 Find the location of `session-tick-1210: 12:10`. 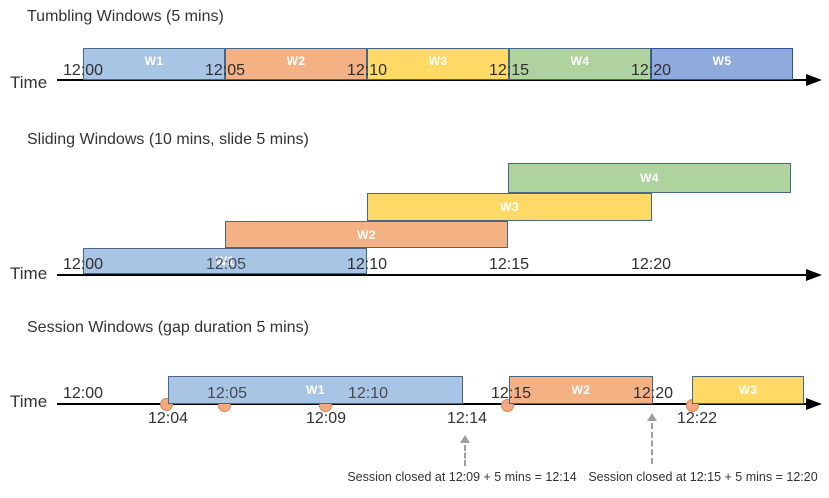

session-tick-1210: 12:10 is located at coordinates (368, 393).